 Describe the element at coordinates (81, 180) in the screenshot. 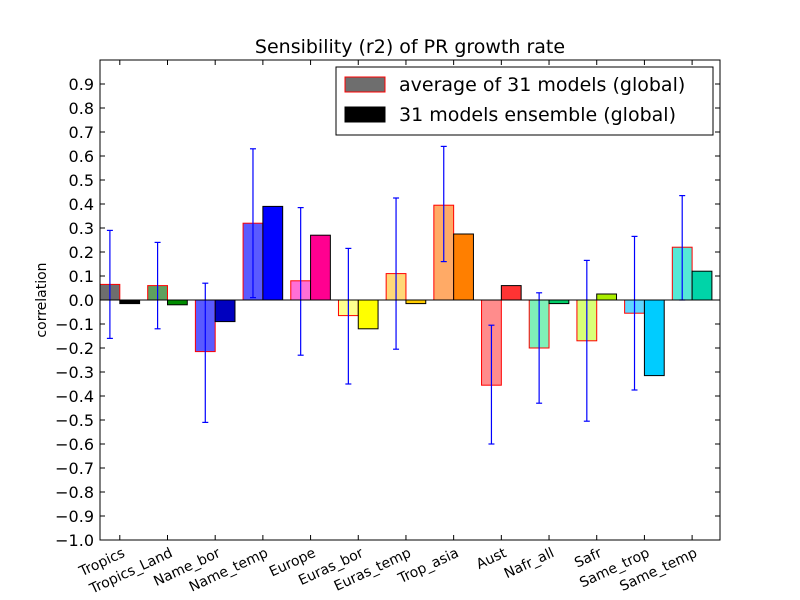

I see `y-tick-label: 0.5` at that location.